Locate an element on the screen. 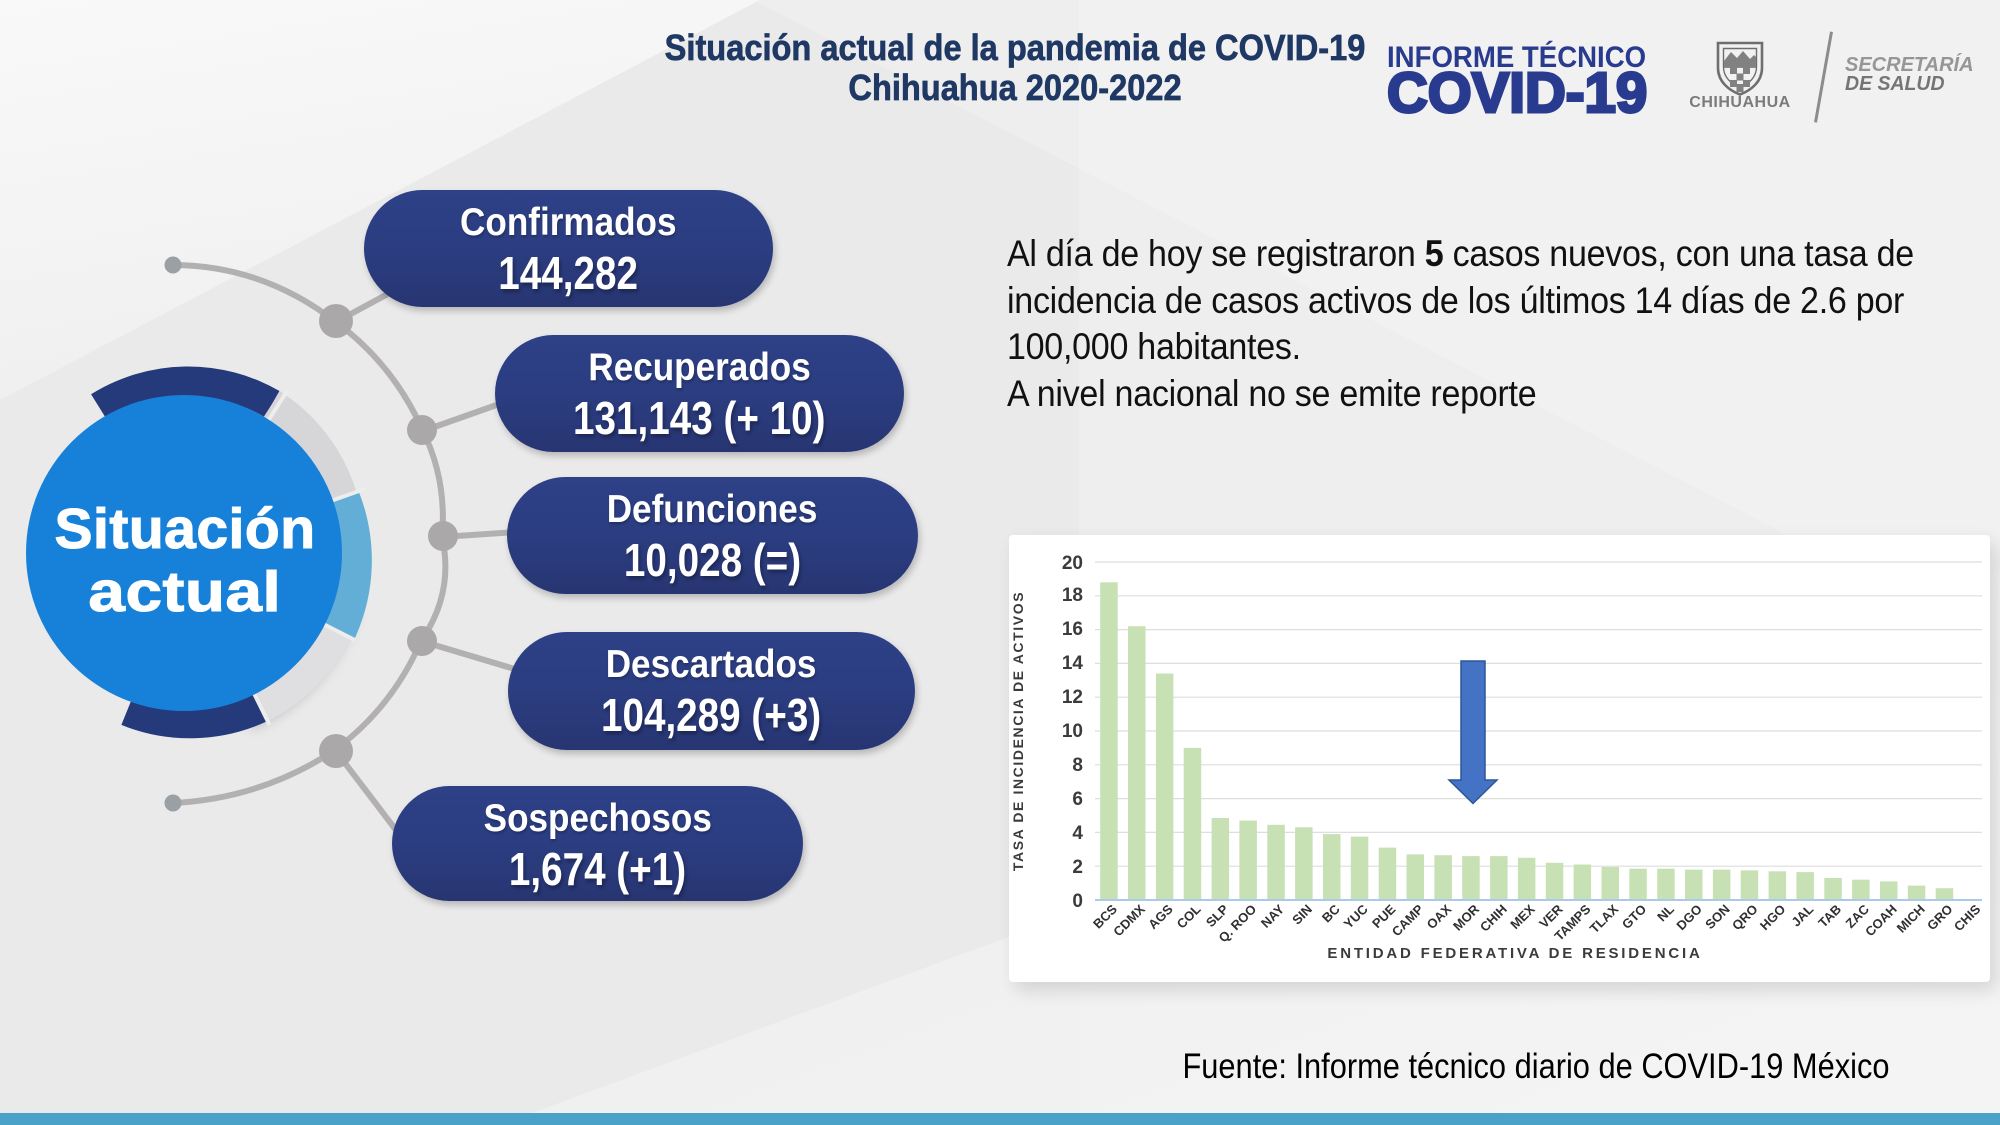 The image size is (2000, 1125). svg-text: BC is located at coordinates (1331, 913).